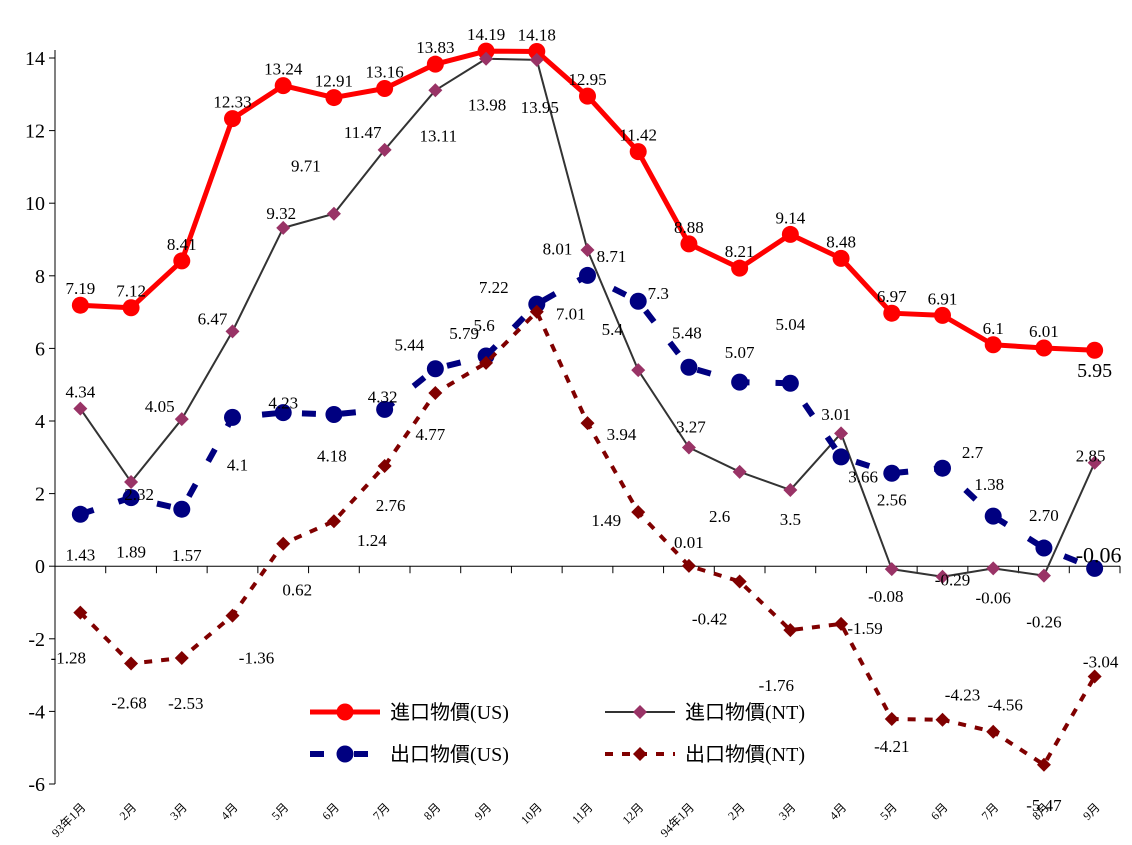 Image resolution: width=1132 pixels, height=845 pixels. What do you see at coordinates (332, 455) in the screenshot?
I see `data-label: 4.18` at bounding box center [332, 455].